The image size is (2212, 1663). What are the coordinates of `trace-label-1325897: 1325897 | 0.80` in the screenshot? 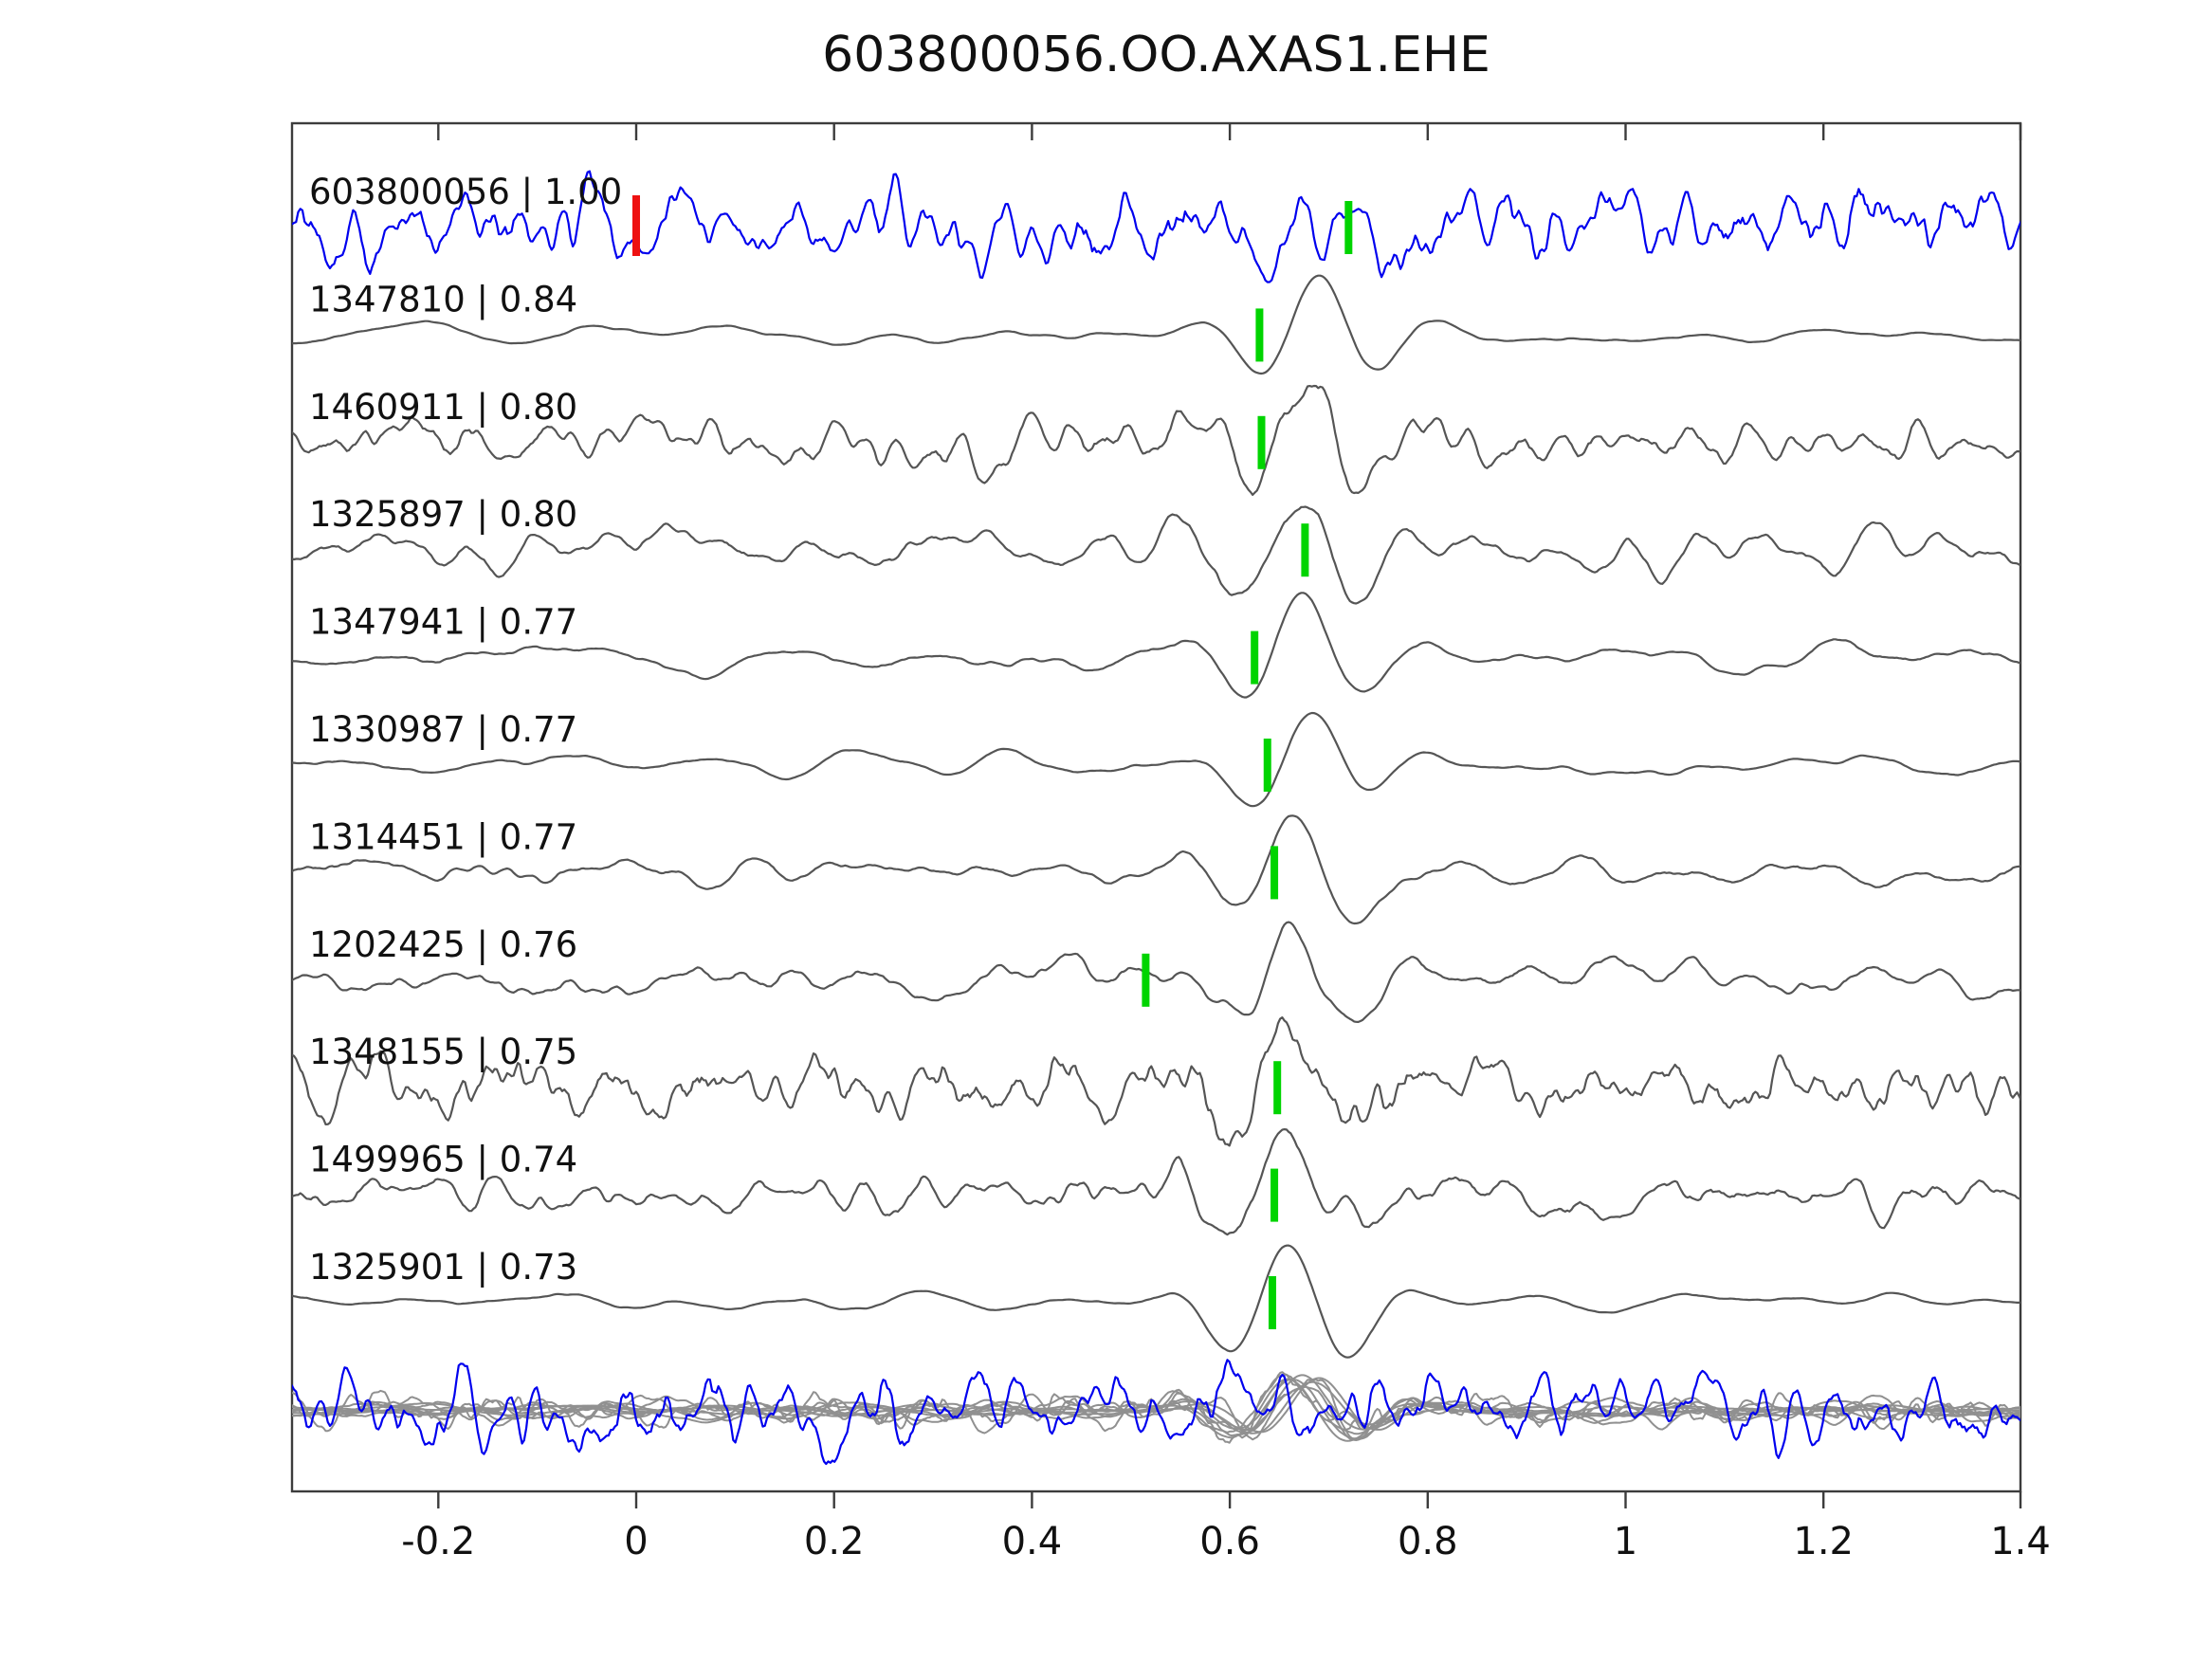 It's located at (443, 514).